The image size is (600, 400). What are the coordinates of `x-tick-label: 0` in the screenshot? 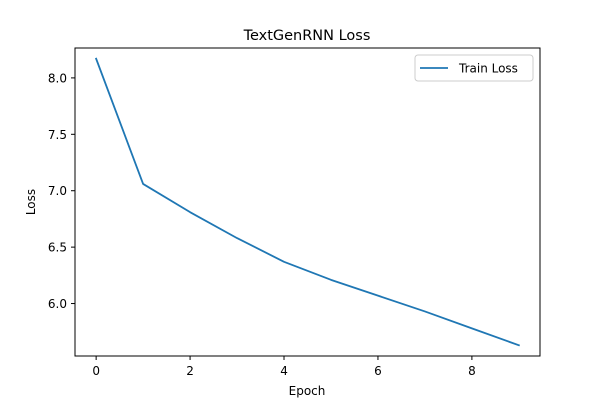 It's located at (96, 371).